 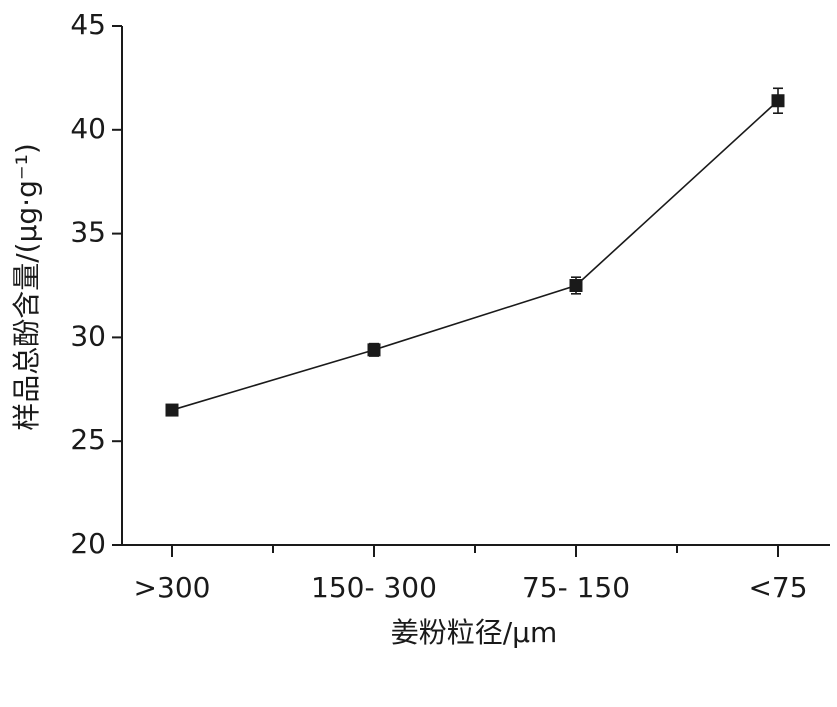 I want to click on x-tick-label: <75, so click(x=777, y=587).